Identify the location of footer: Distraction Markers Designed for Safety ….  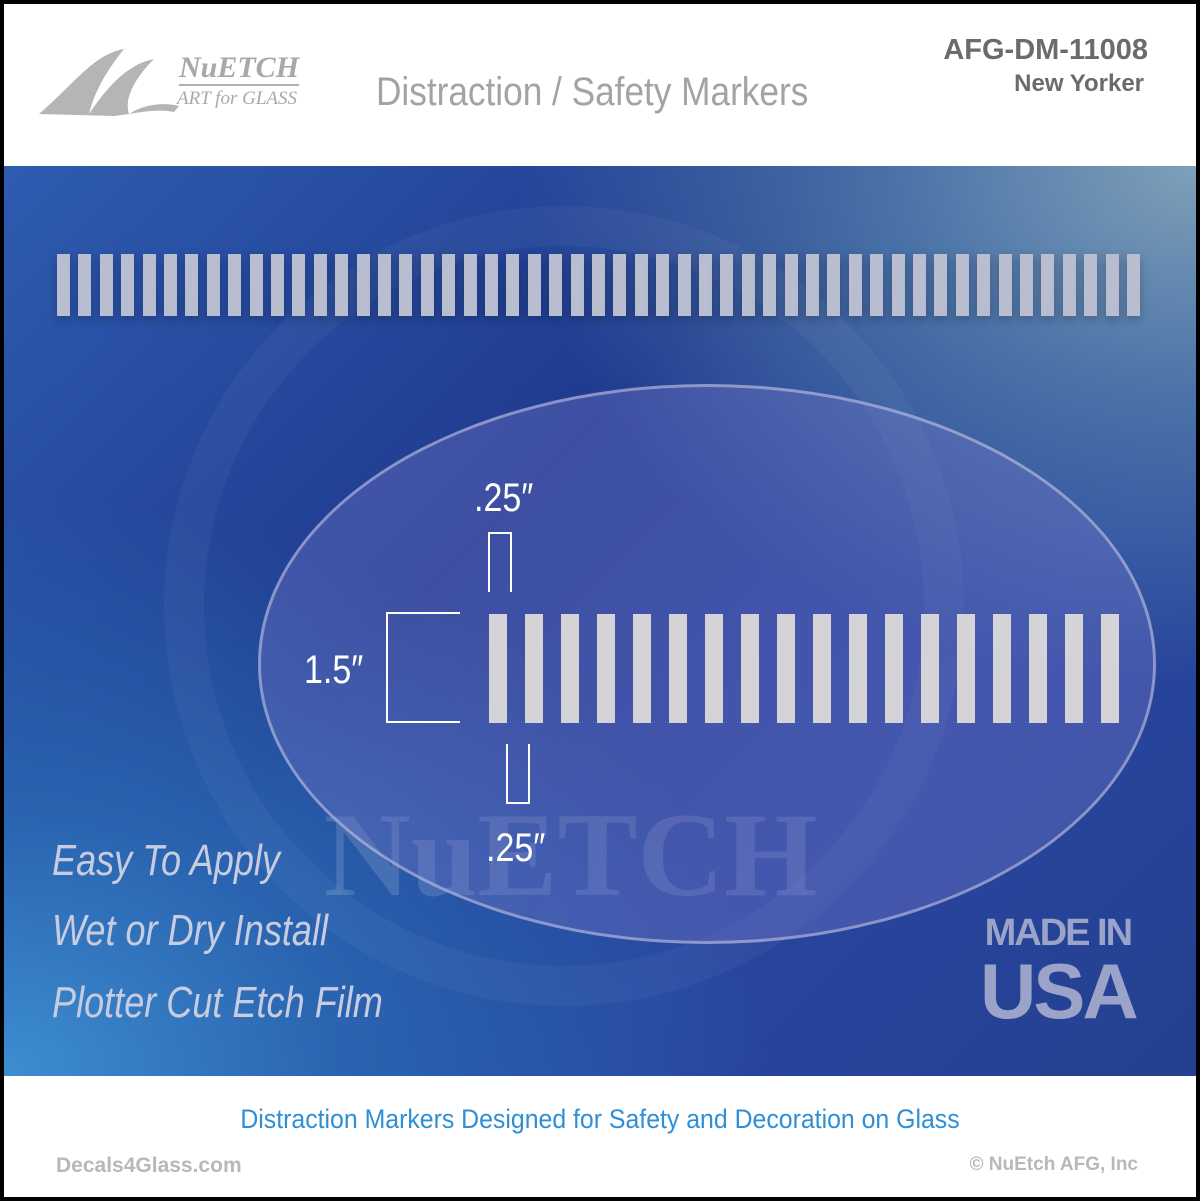
(600, 1136).